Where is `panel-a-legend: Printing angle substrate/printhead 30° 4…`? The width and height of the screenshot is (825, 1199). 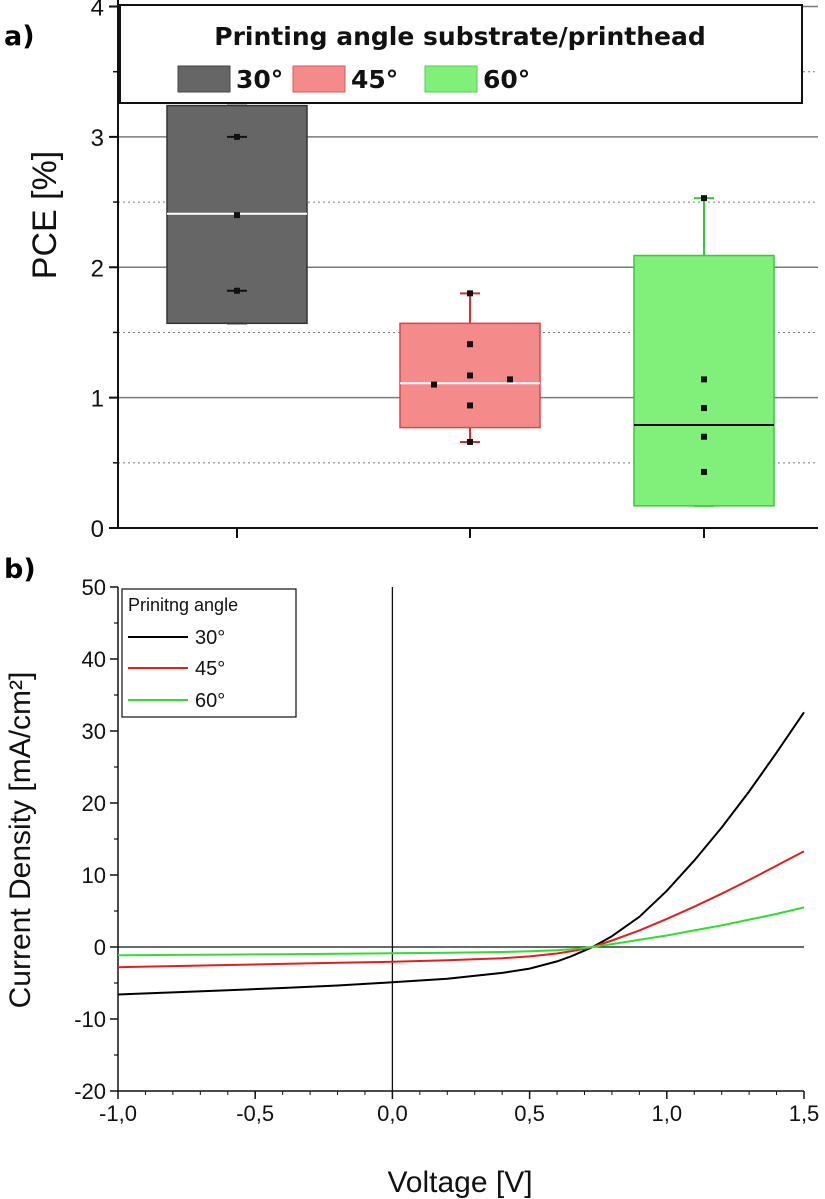
panel-a-legend: Printing angle substrate/printhead 30° 4… is located at coordinates (461, 54).